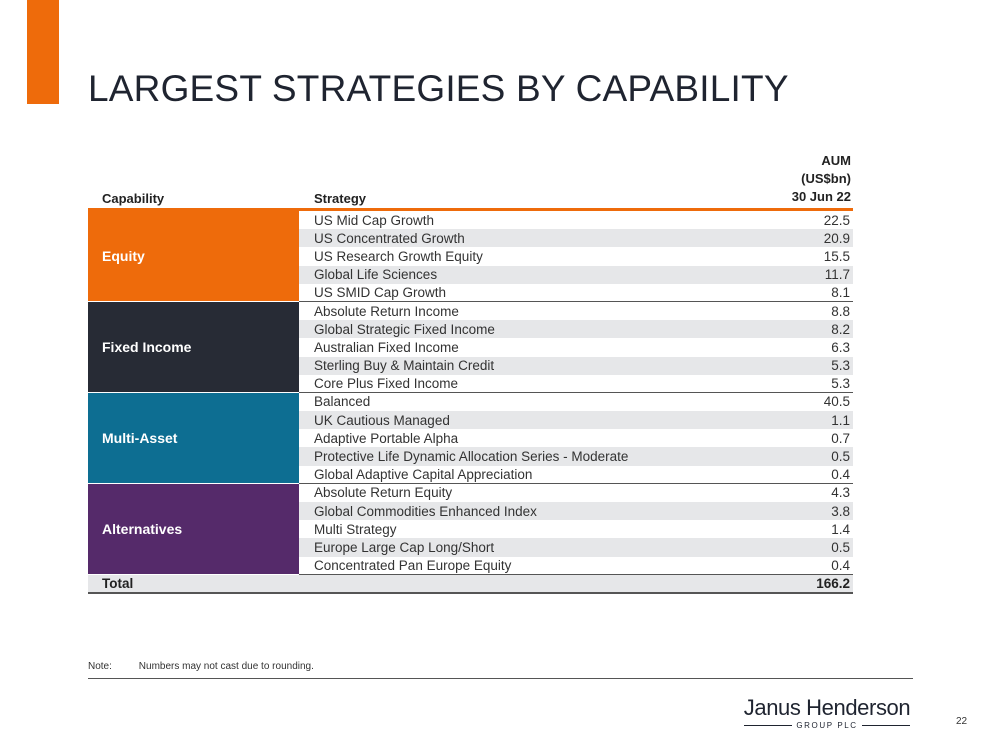 The height and width of the screenshot is (750, 999). I want to click on strategy-name: Balanced, so click(342, 402).